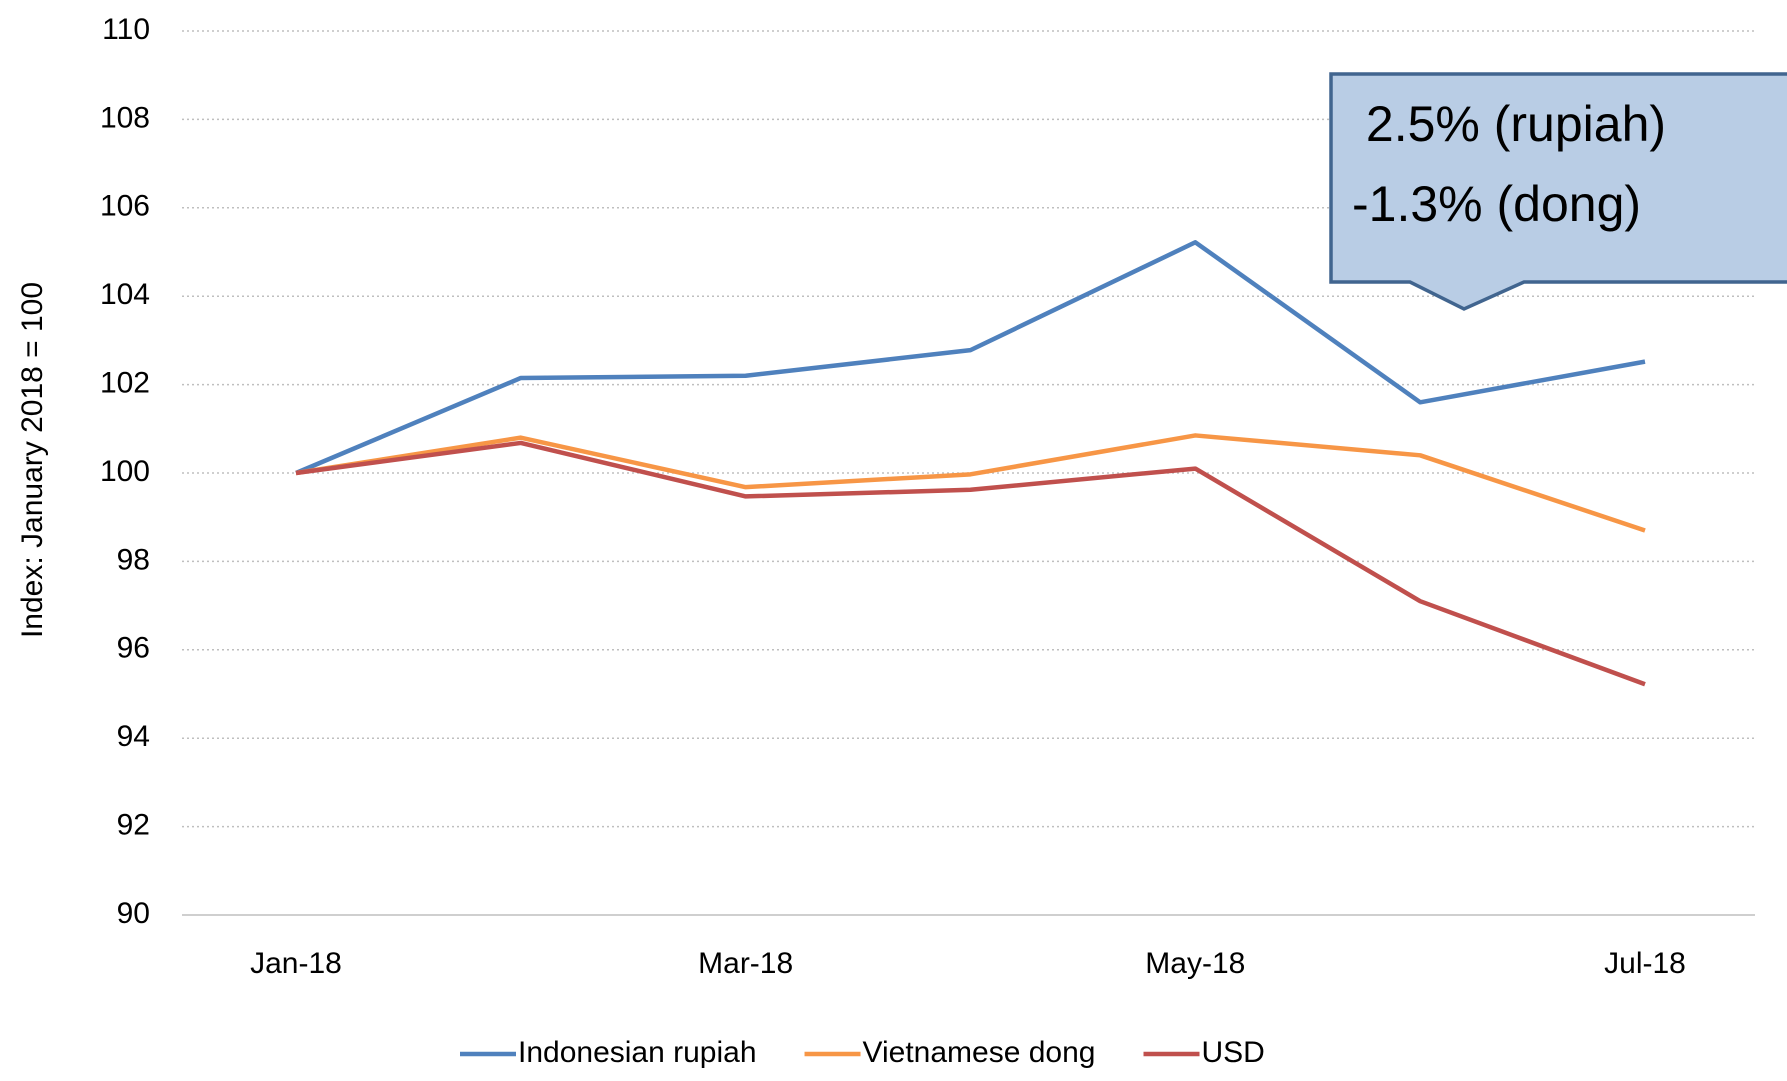 The height and width of the screenshot is (1081, 1787). I want to click on y-tick-label: 96, so click(133, 648).